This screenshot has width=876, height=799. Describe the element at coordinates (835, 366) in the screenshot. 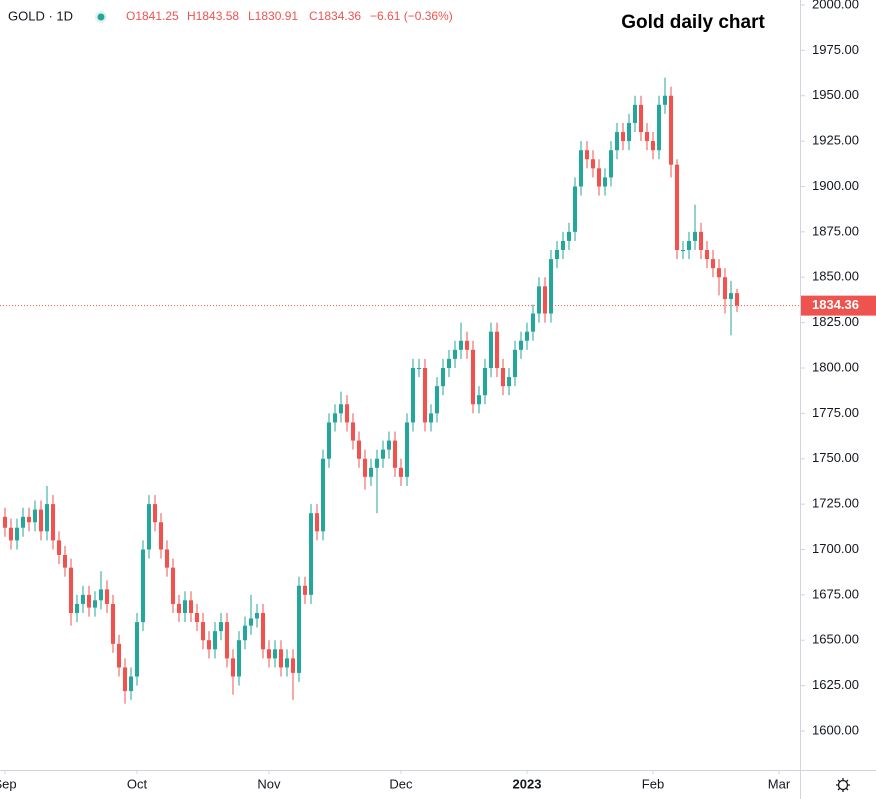

I see `y-tick-label: 1800.00` at that location.